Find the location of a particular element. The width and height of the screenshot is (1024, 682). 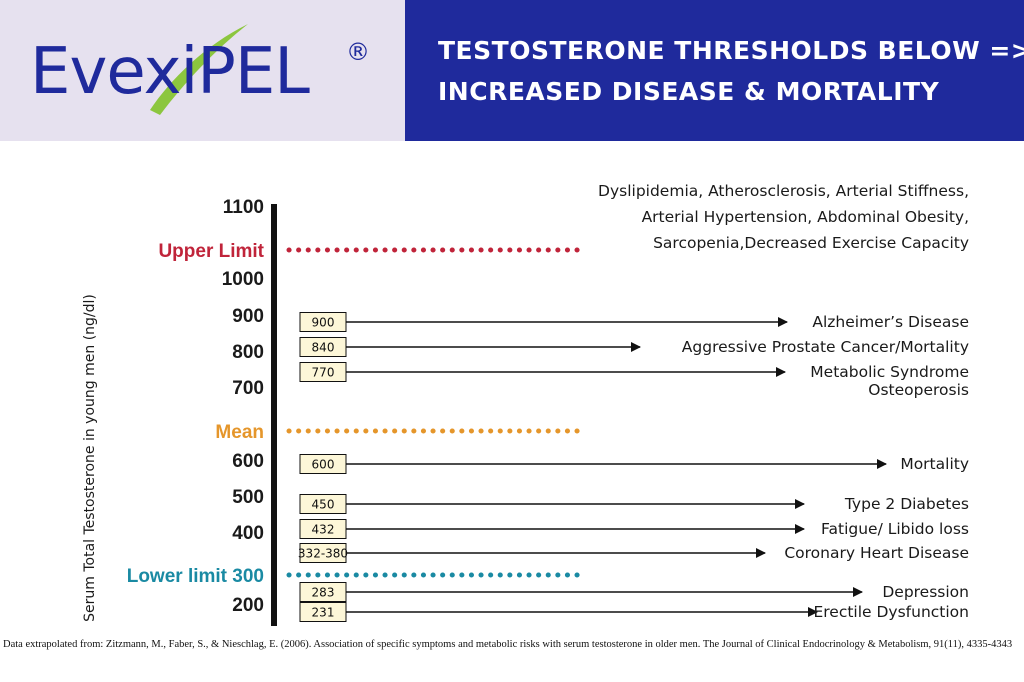

threshold-row: 231 Erectile Dysfunction is located at coordinates (634, 612).